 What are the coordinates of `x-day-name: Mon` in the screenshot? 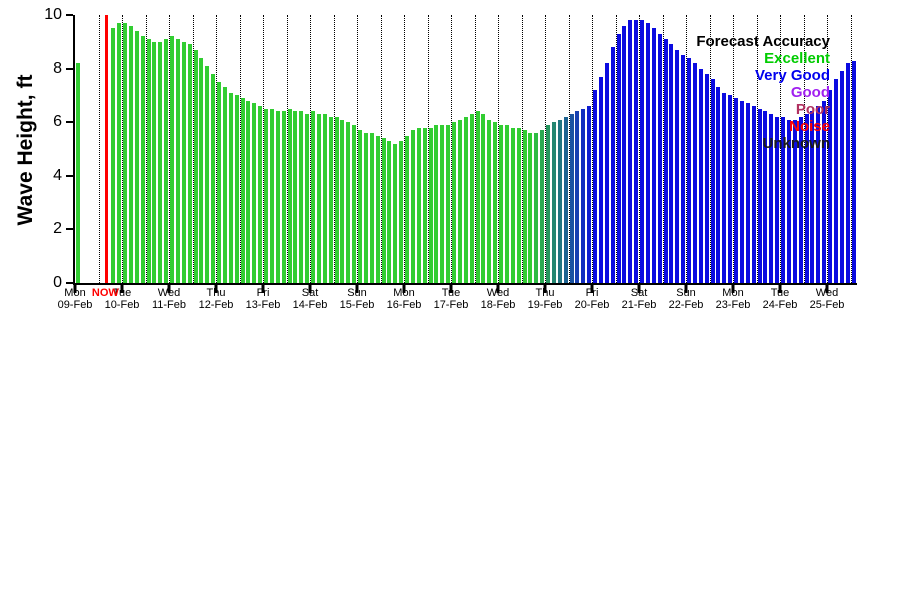 It's located at (404, 293).